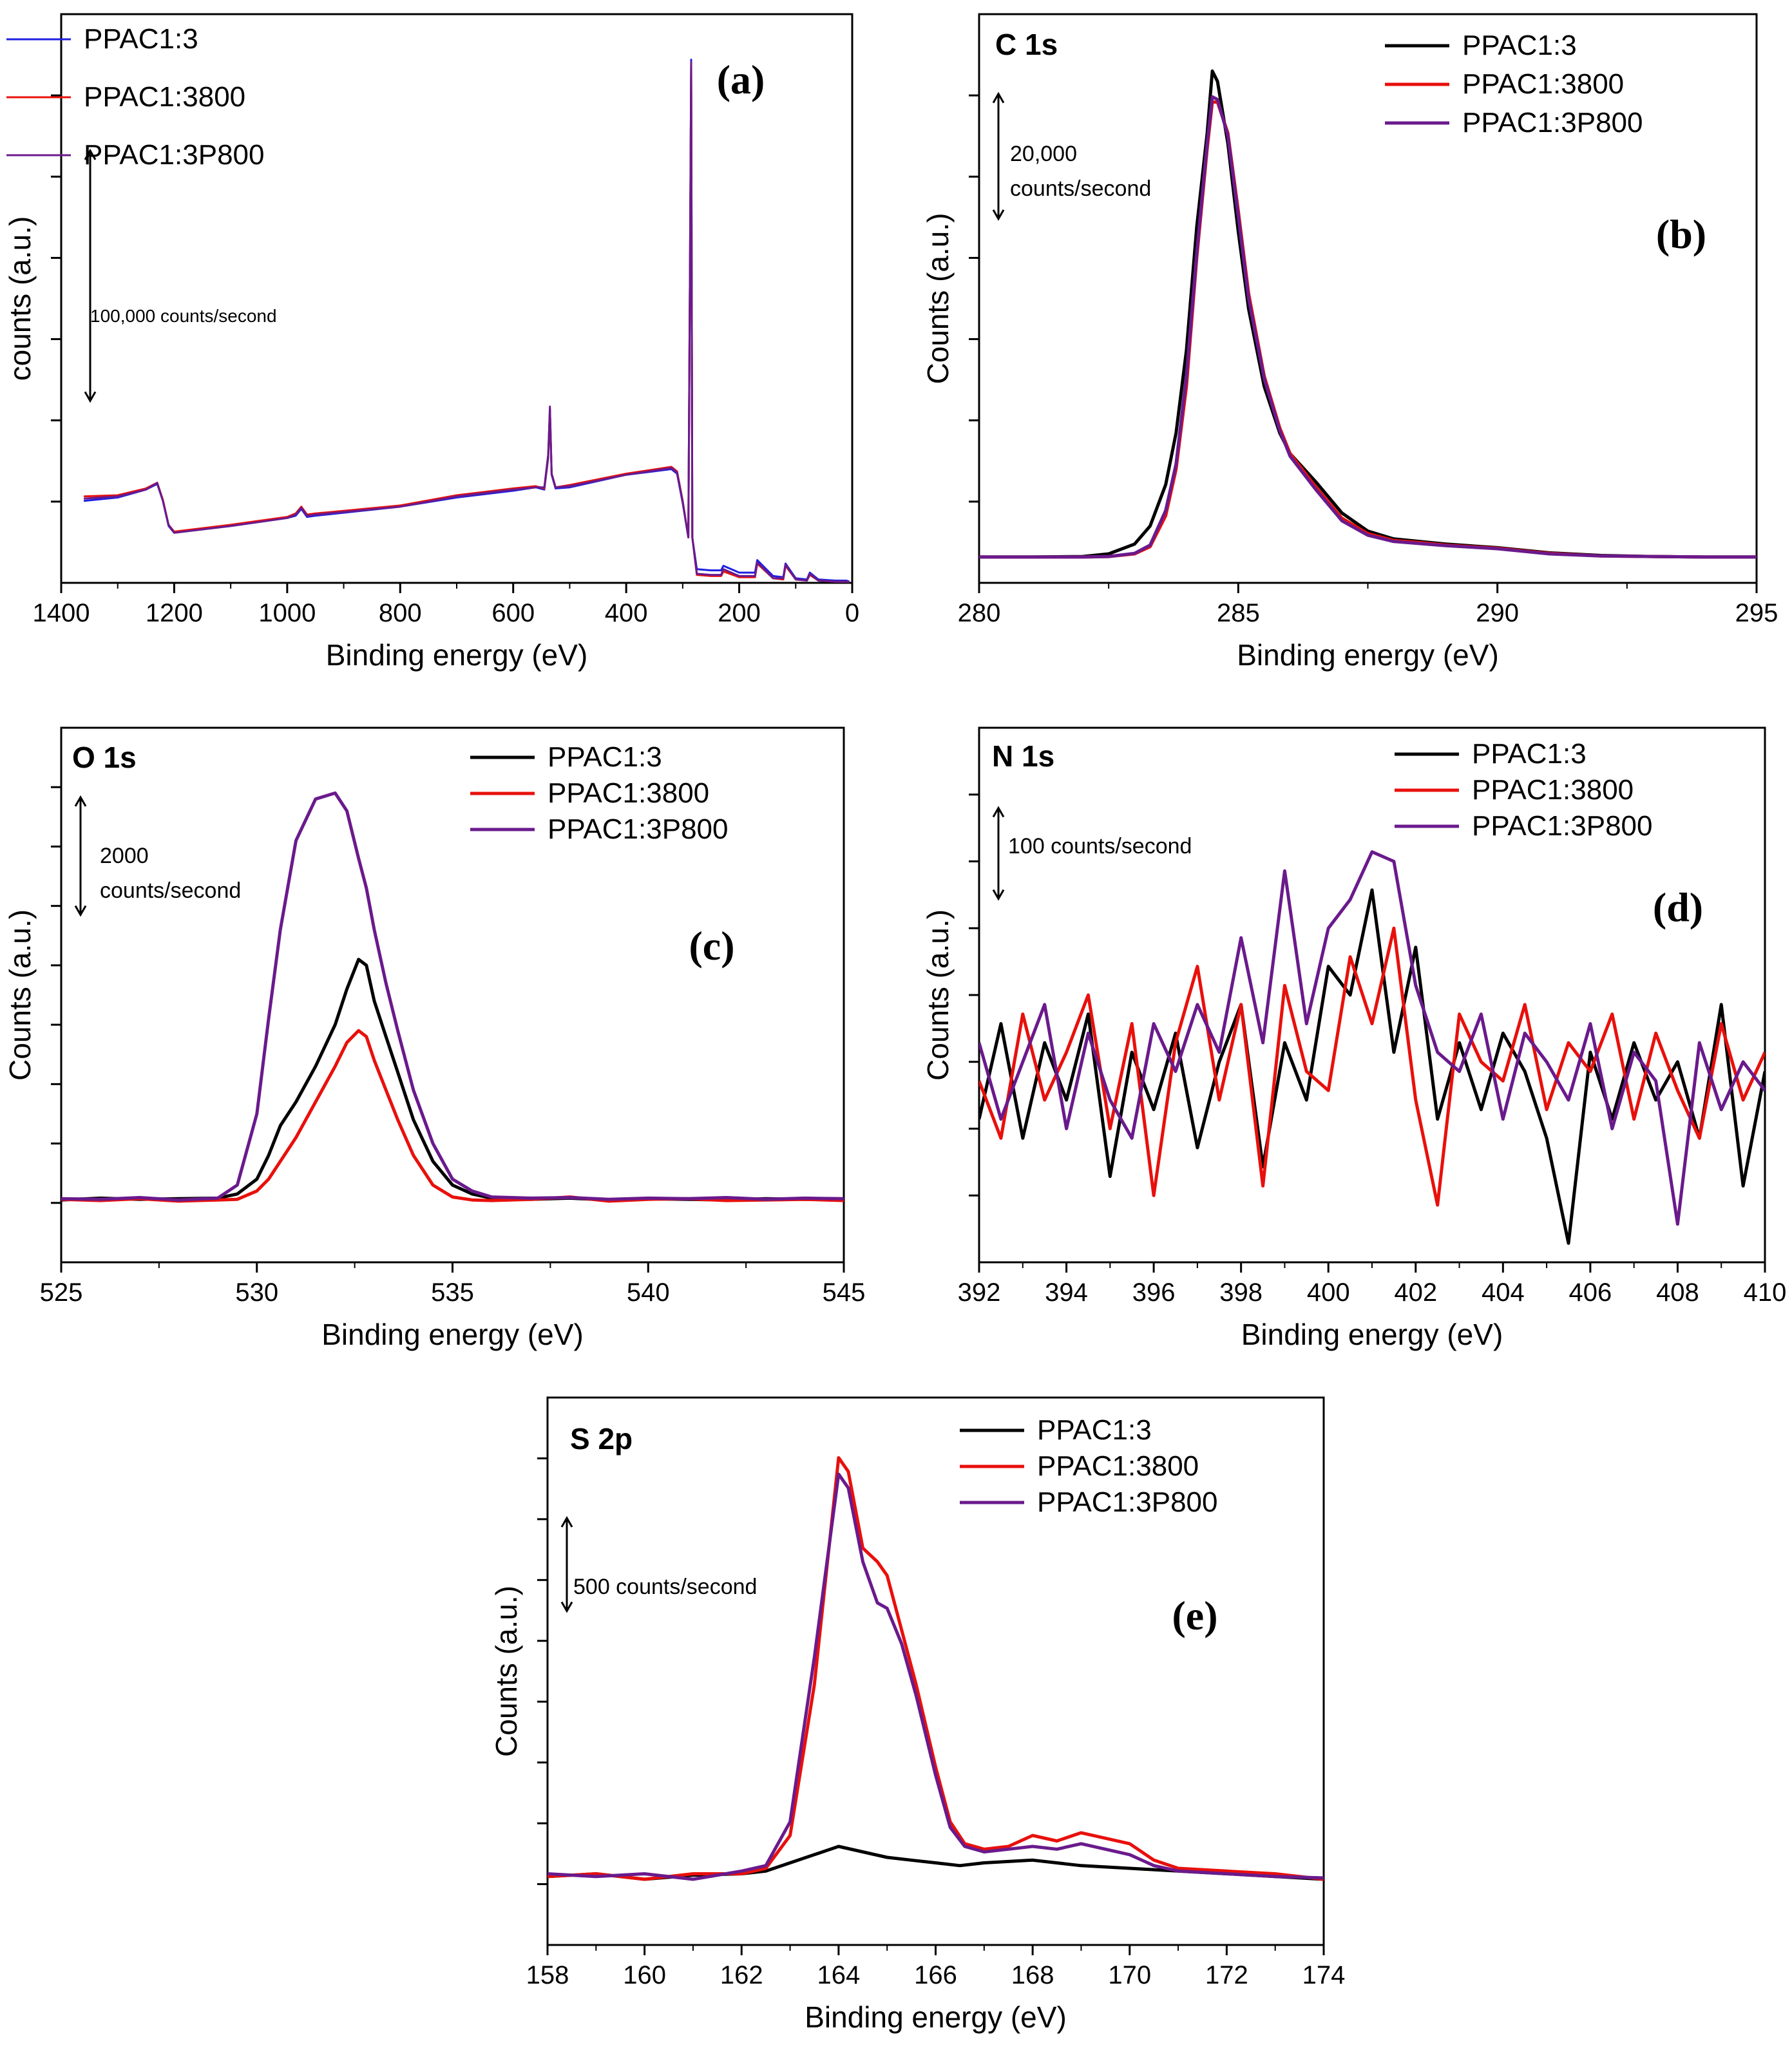 The image size is (1792, 2048). I want to click on x-axis: 1400 1200 1000 800 600 400 200 0, so click(446, 605).